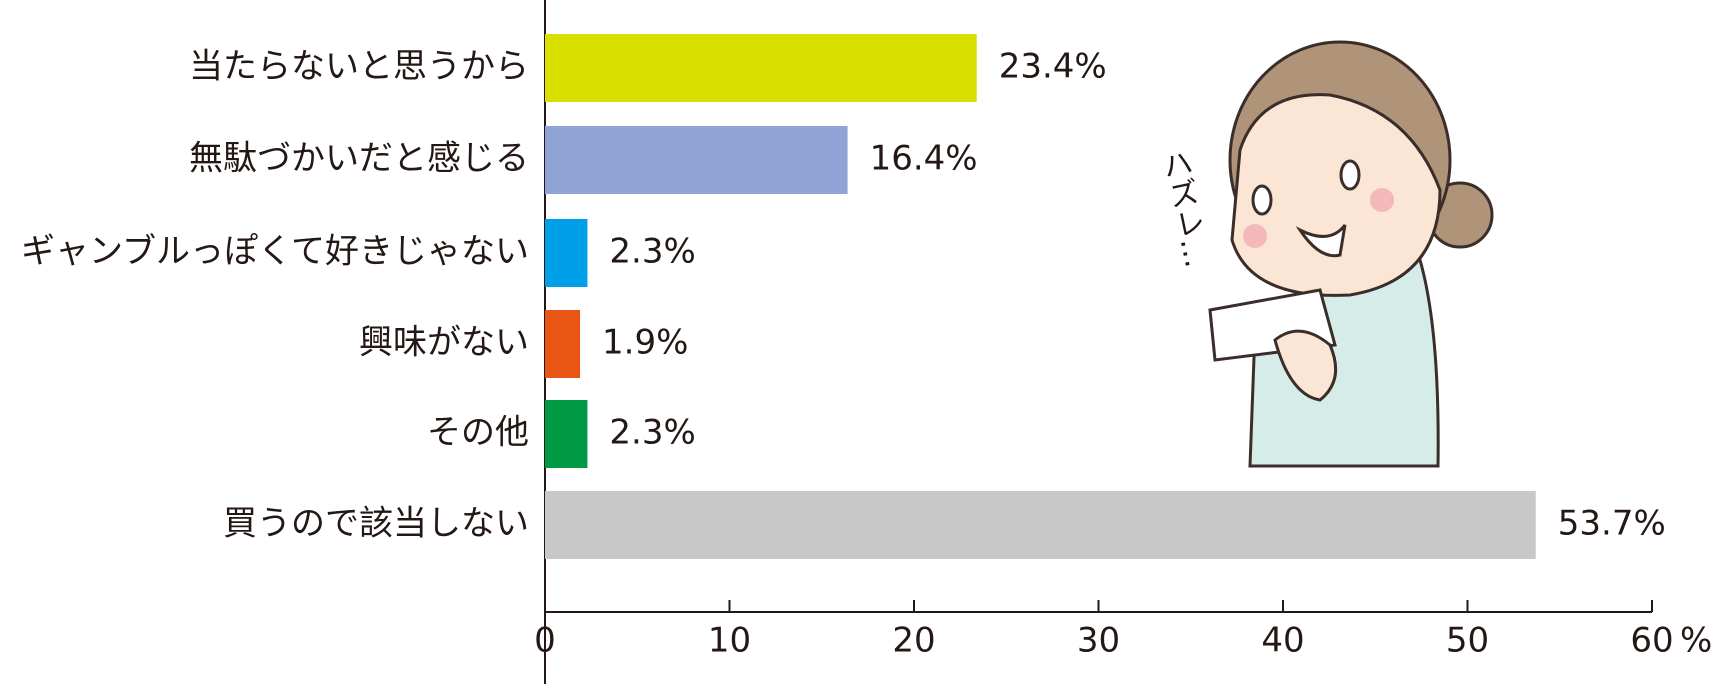 The image size is (1721, 684). What do you see at coordinates (913, 641) in the screenshot?
I see `x-tick-label: 20` at bounding box center [913, 641].